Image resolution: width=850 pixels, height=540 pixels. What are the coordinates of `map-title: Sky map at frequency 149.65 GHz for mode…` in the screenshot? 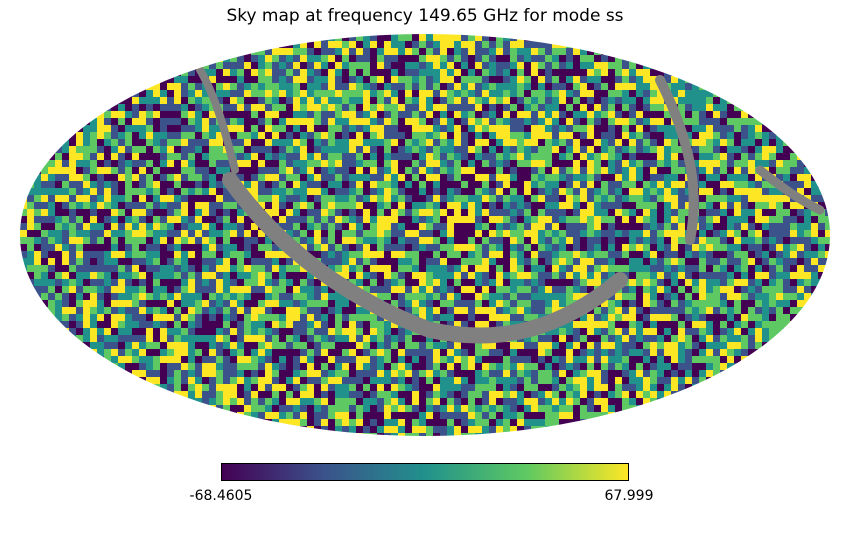 It's located at (425, 16).